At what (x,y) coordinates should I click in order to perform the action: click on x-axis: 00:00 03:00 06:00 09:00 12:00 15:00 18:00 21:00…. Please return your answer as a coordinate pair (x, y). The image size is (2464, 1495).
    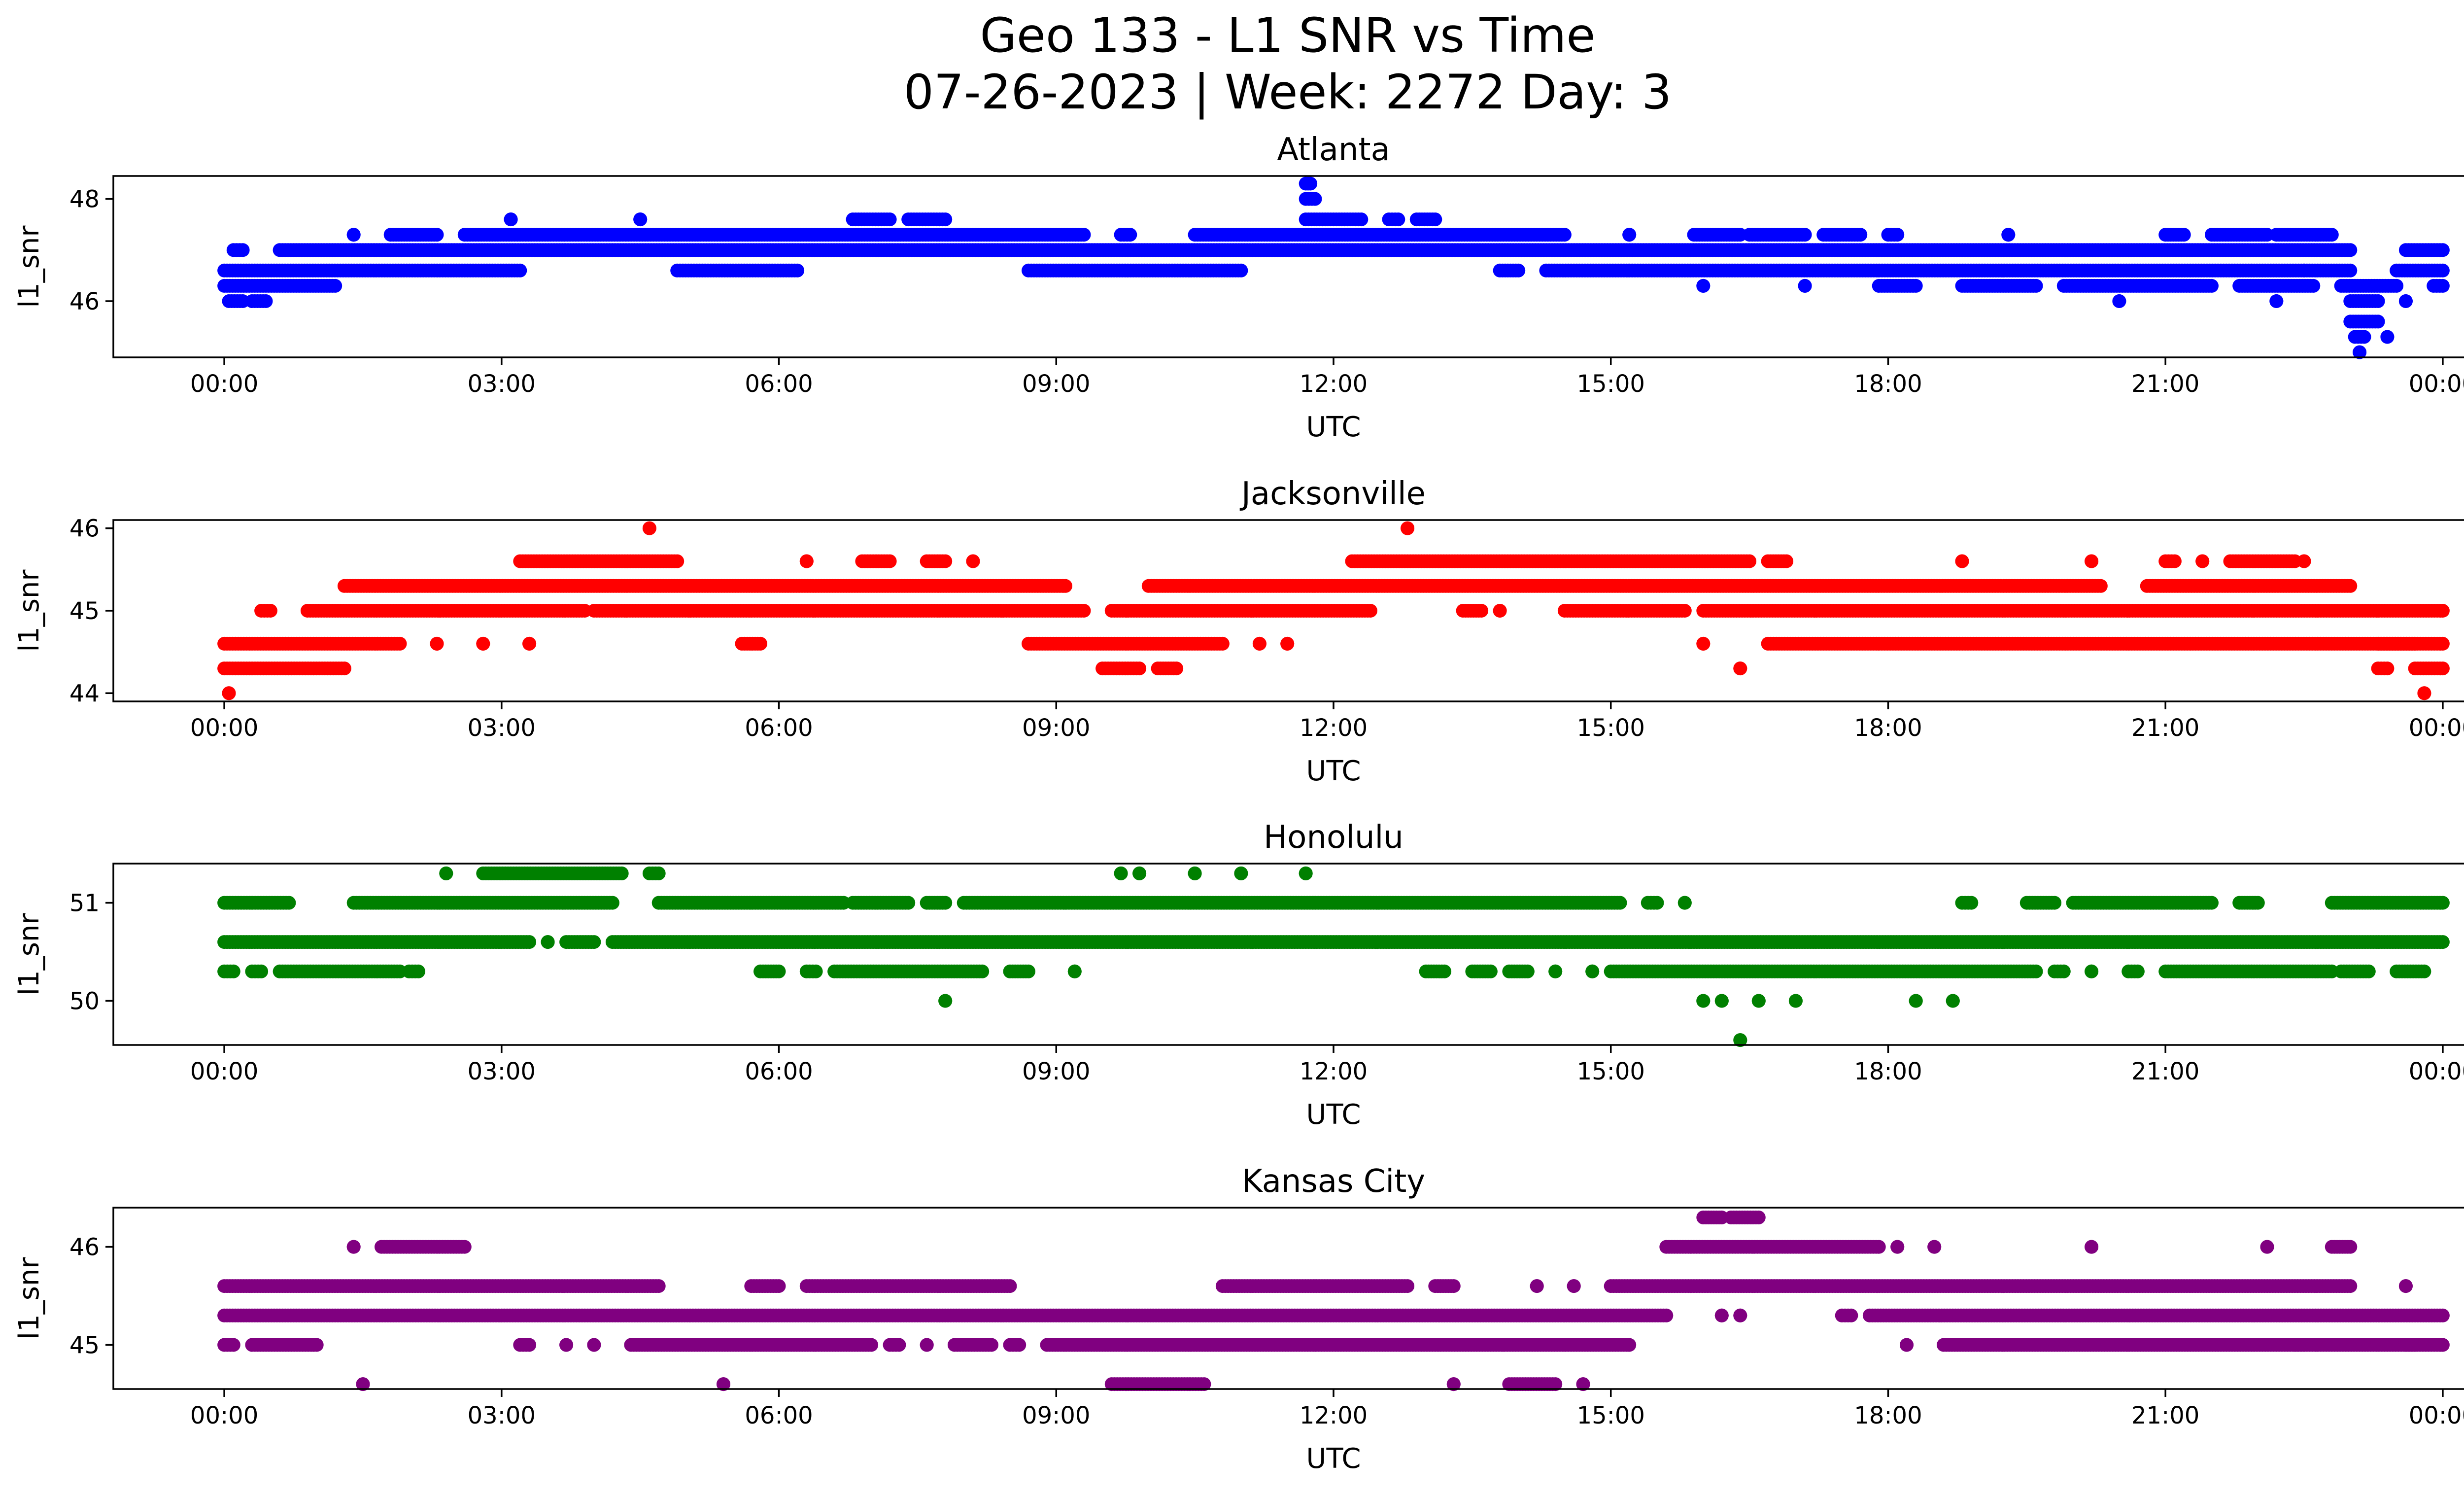
    Looking at the image, I should click on (1327, 721).